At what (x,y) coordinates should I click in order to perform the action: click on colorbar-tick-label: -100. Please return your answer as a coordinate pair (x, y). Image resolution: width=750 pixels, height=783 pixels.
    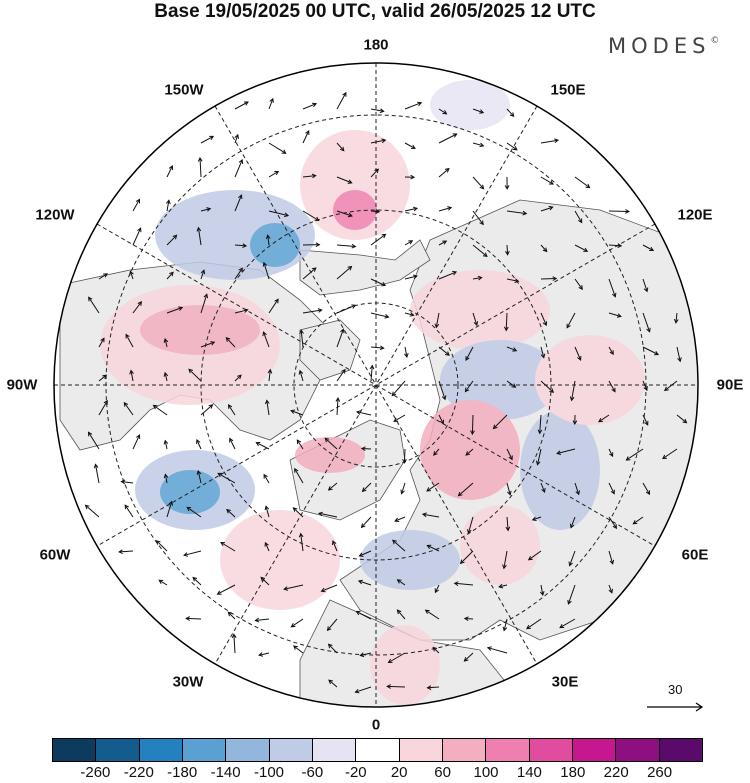
    Looking at the image, I should click on (269, 772).